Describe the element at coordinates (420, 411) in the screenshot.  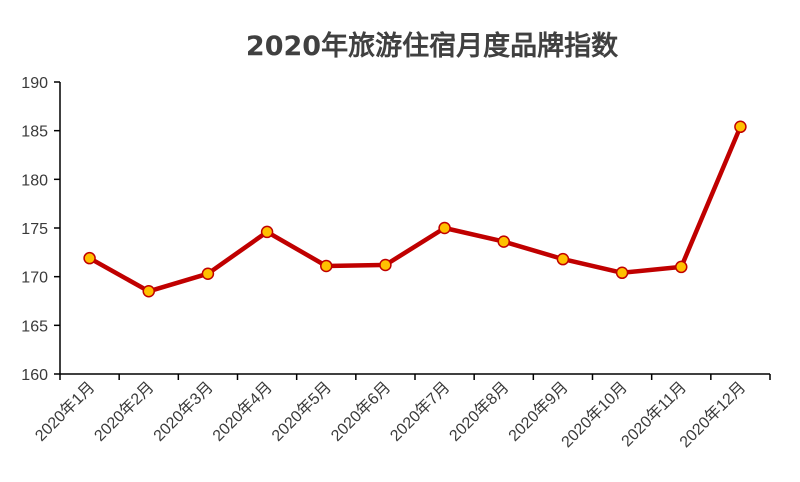
I see `x-tick-label: 2020年7月` at that location.